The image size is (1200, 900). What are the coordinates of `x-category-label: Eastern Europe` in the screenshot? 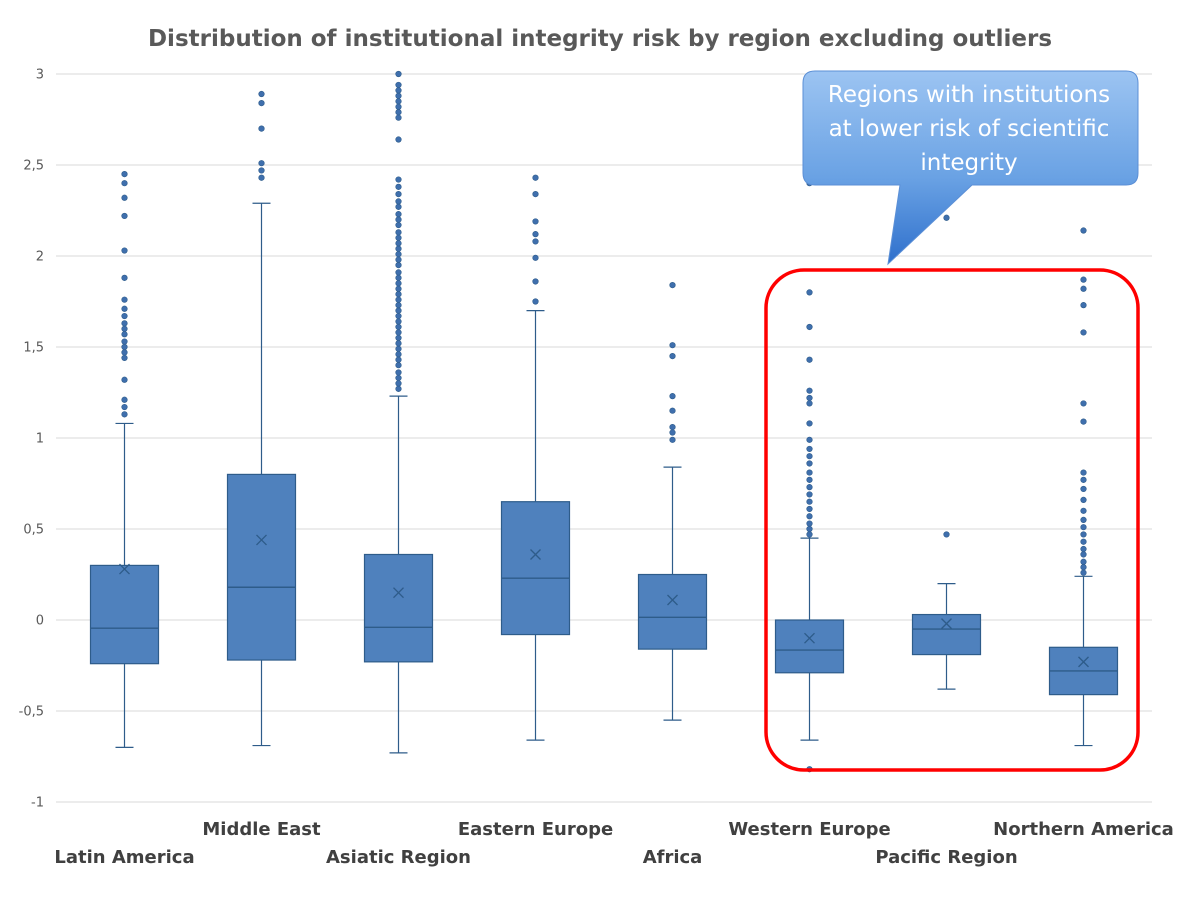 It's located at (535, 829).